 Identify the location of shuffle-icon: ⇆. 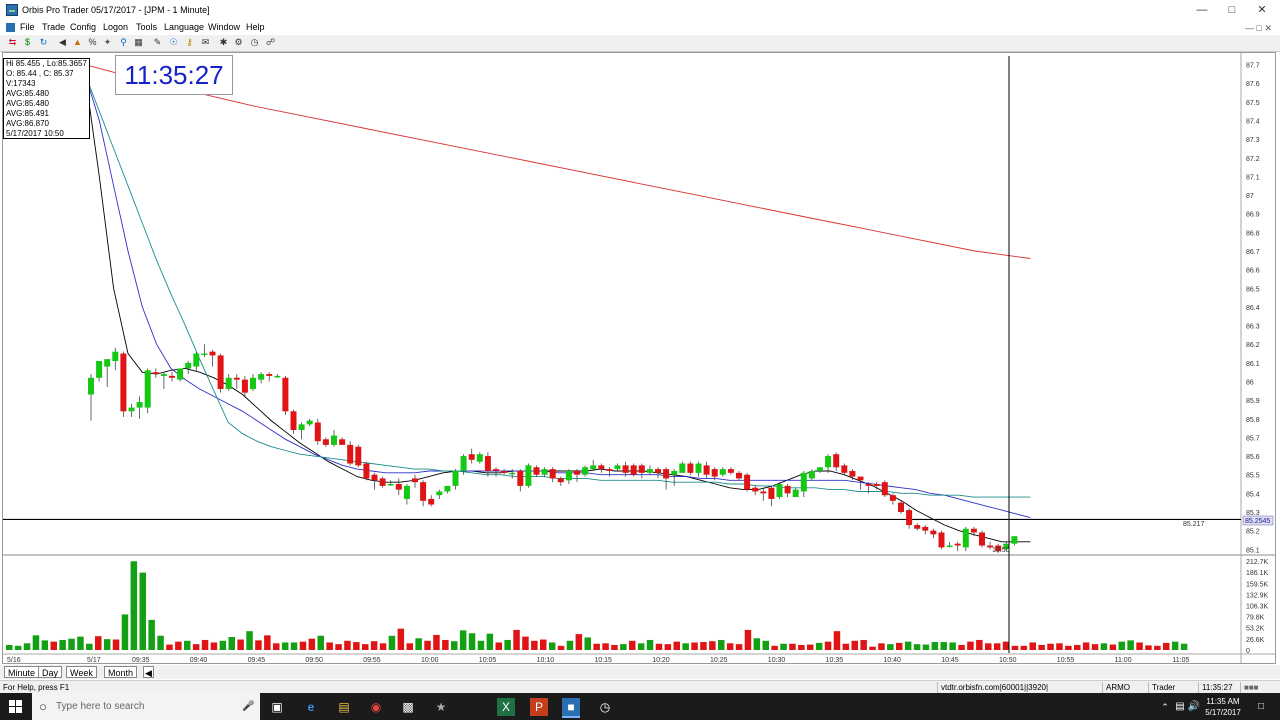
(12, 42).